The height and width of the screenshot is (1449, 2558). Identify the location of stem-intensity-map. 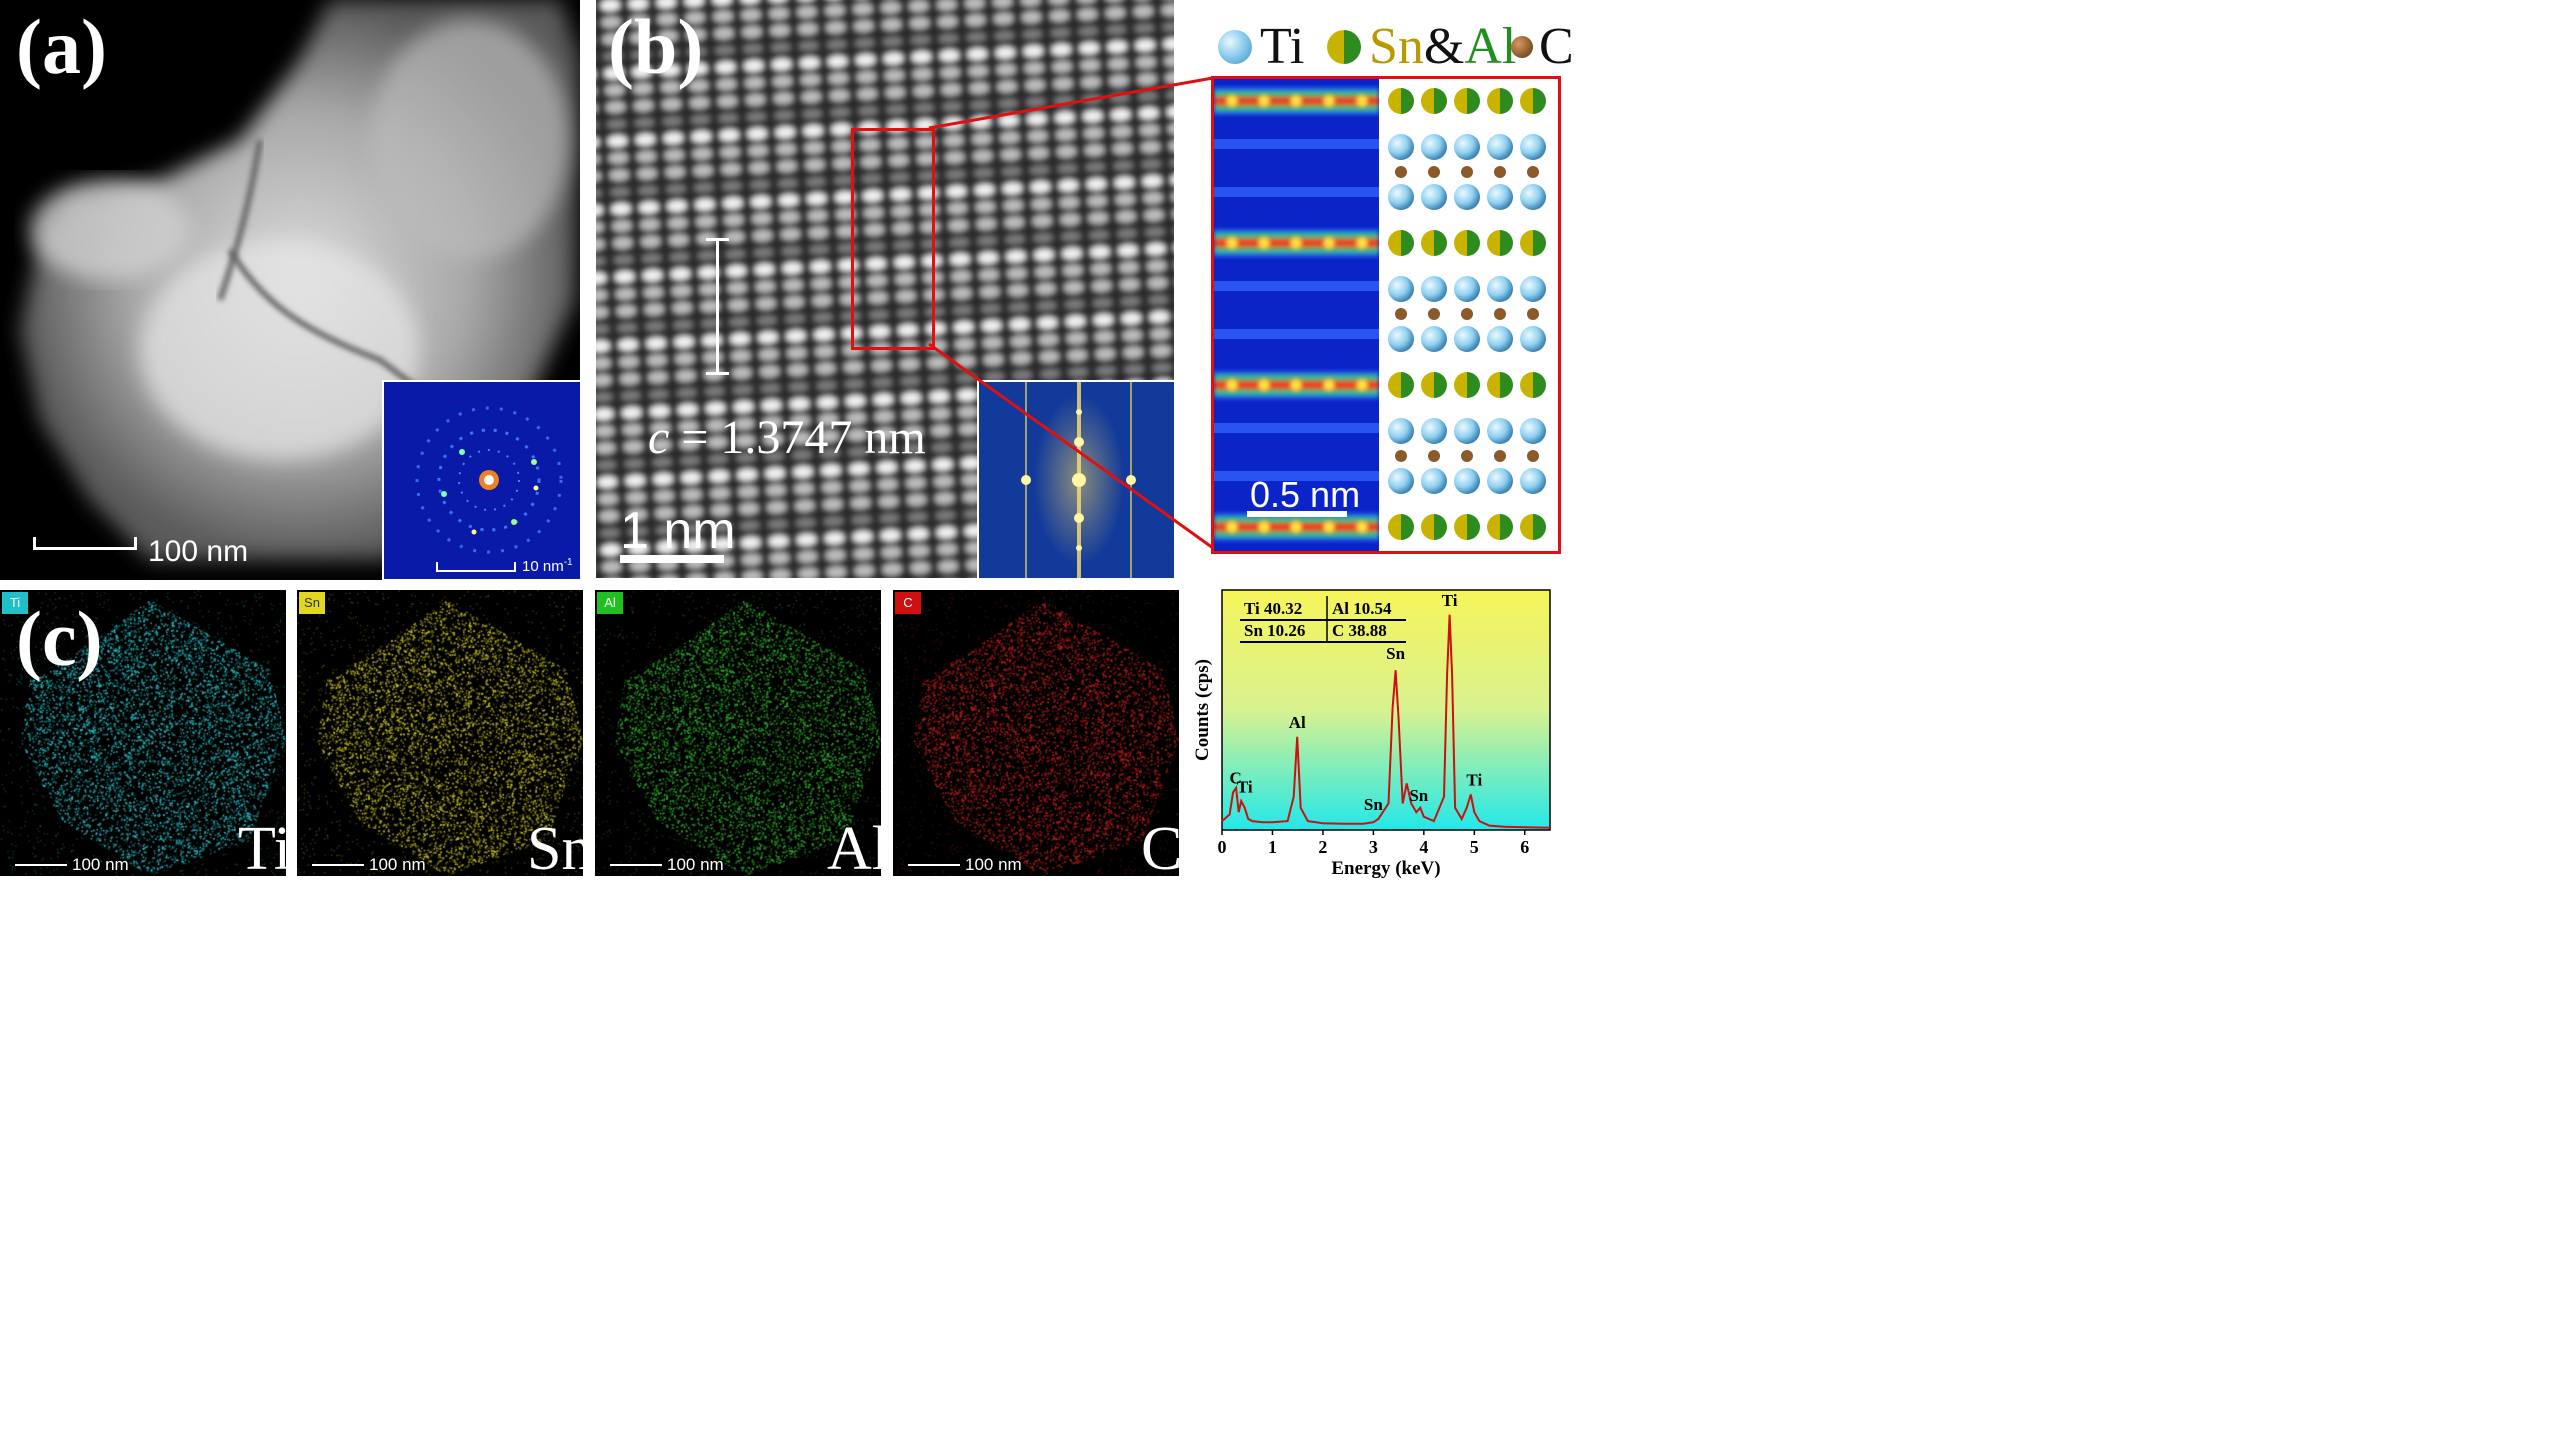
(1296, 315).